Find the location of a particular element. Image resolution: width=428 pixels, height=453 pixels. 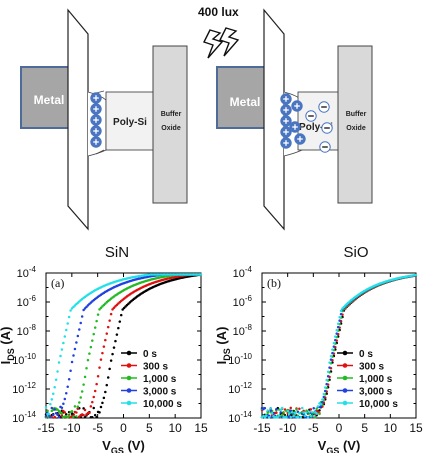

plot-frame is located at coordinates (123, 345).